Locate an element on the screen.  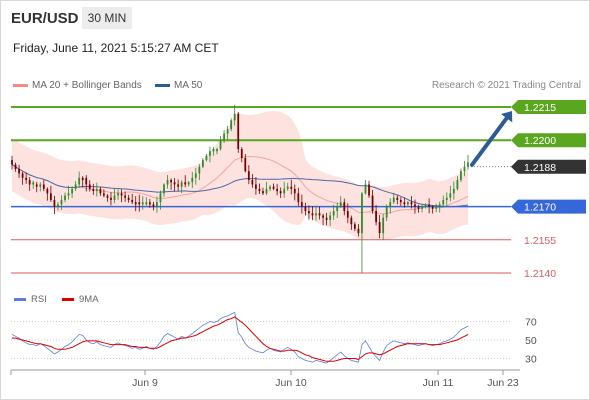
timeframe-button: 30 MIN is located at coordinates (107, 18).